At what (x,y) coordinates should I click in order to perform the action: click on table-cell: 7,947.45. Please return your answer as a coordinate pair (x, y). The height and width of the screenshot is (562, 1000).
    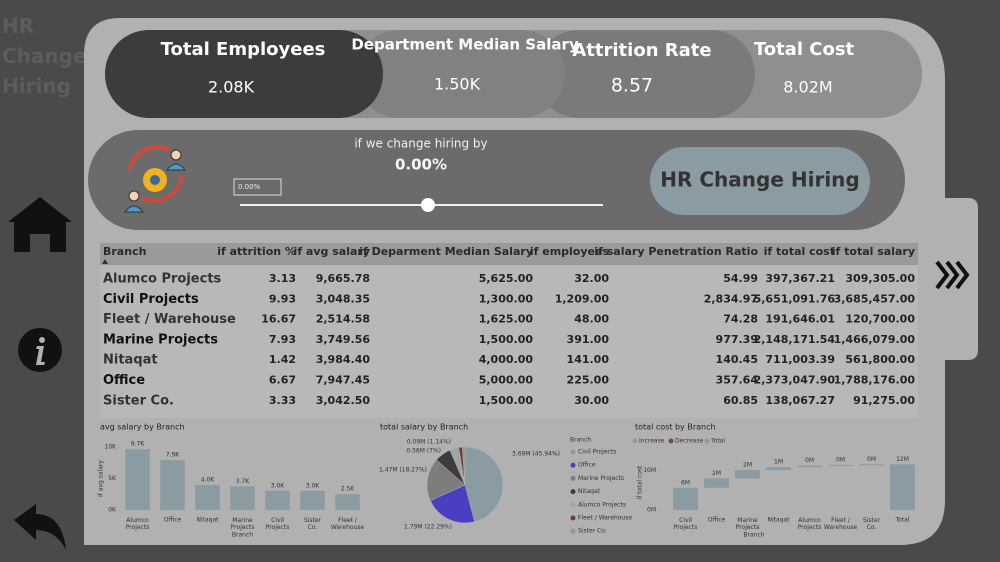
    Looking at the image, I should click on (343, 380).